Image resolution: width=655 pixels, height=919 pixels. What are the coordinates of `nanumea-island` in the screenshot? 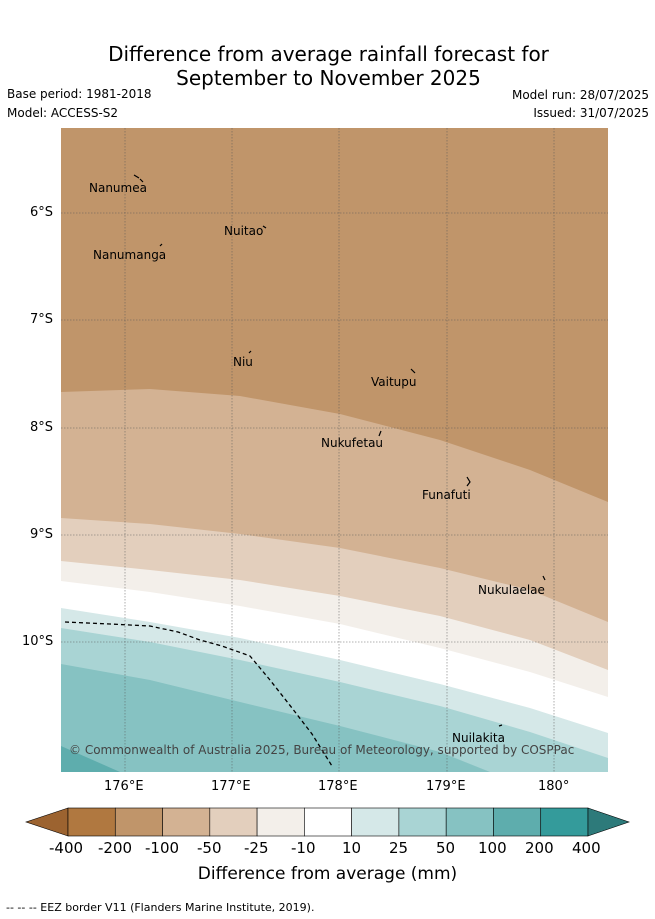 It's located at (138, 178).